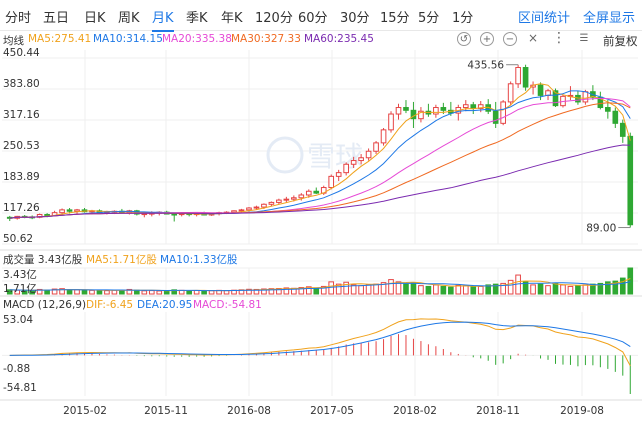 Image resolution: width=642 pixels, height=423 pixels. Describe the element at coordinates (163, 19) in the screenshot. I see `tab-5: 月K` at that location.